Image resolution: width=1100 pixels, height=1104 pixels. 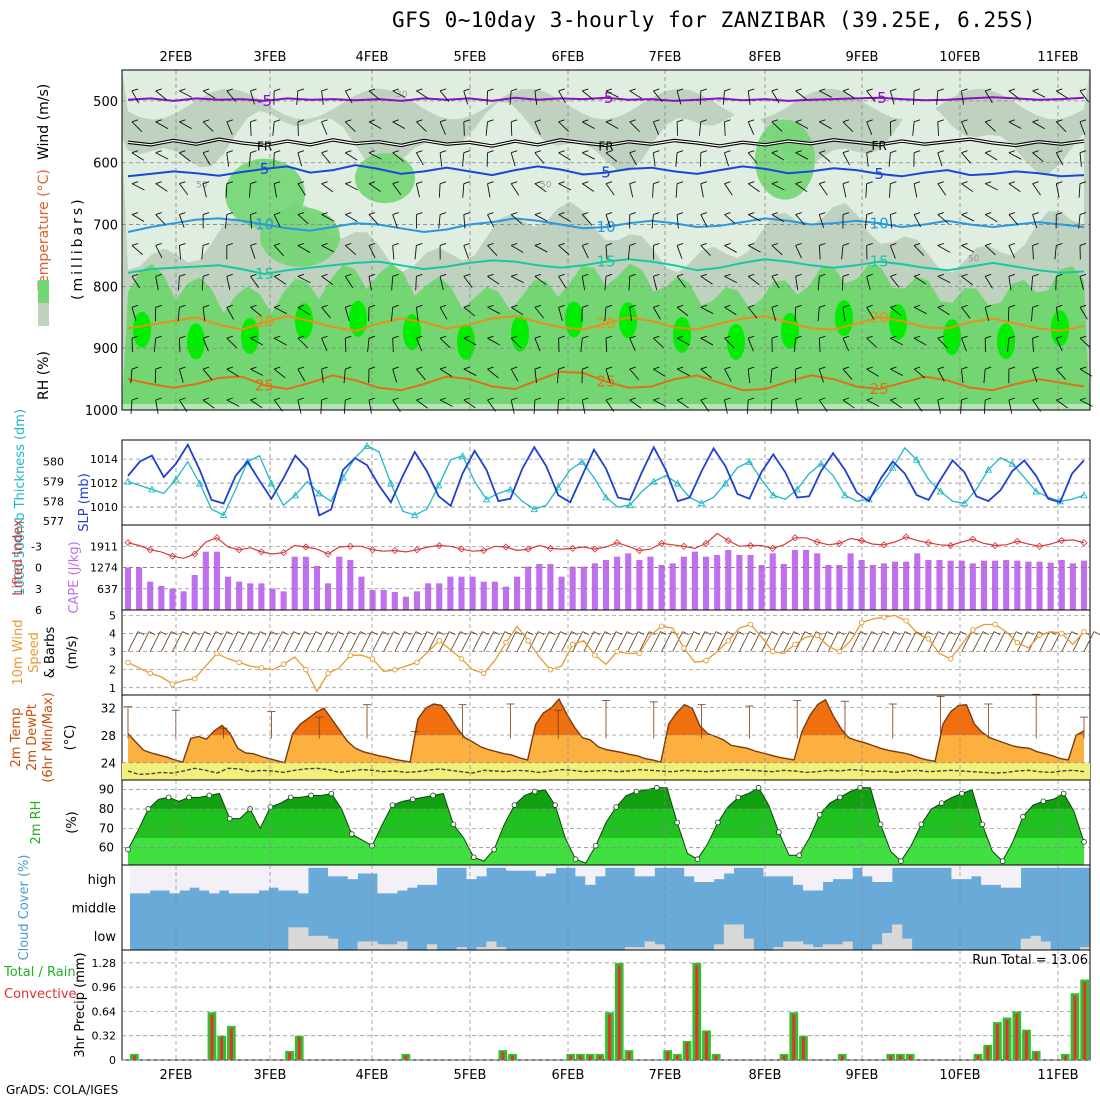 I want to click on ylabel-wind-unit: (m/s), so click(x=72, y=653).